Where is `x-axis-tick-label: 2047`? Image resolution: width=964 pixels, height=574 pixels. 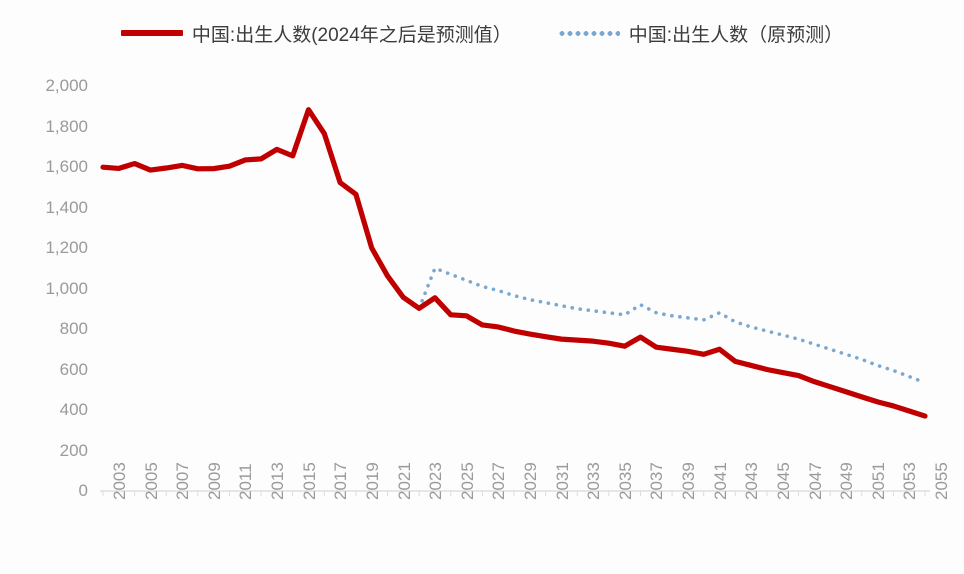 x-axis-tick-label: 2047 is located at coordinates (815, 481).